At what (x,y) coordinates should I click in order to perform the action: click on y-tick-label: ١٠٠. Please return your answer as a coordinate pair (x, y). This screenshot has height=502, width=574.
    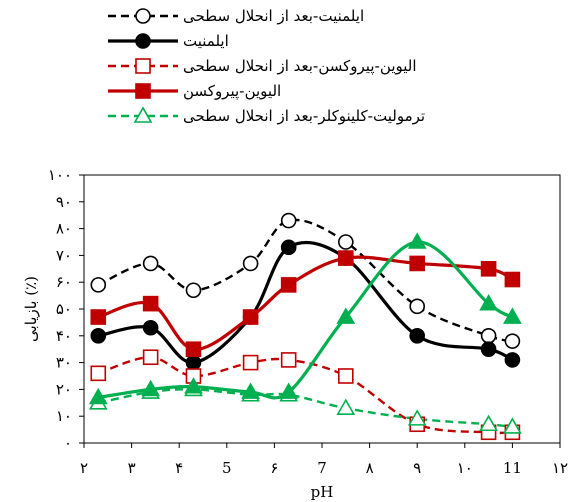
    Looking at the image, I should click on (60, 175).